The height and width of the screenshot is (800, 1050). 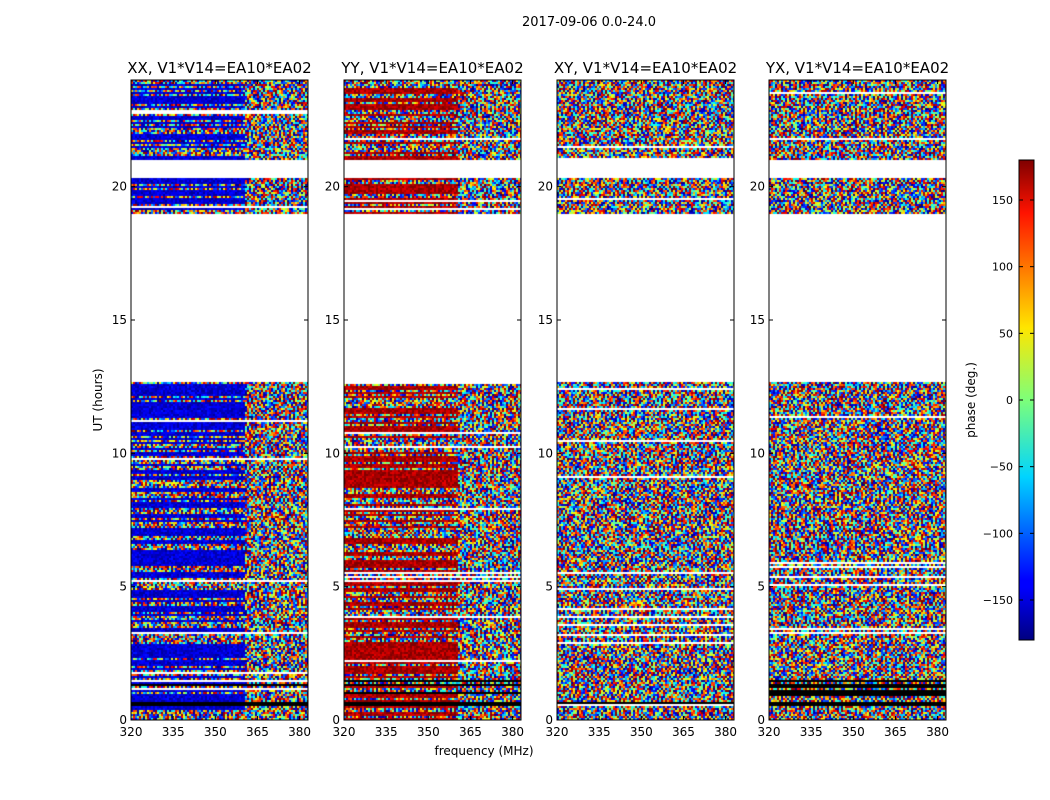 What do you see at coordinates (645, 68) in the screenshot?
I see `panel-title: XY, V1*V14=EA10*EA02` at bounding box center [645, 68].